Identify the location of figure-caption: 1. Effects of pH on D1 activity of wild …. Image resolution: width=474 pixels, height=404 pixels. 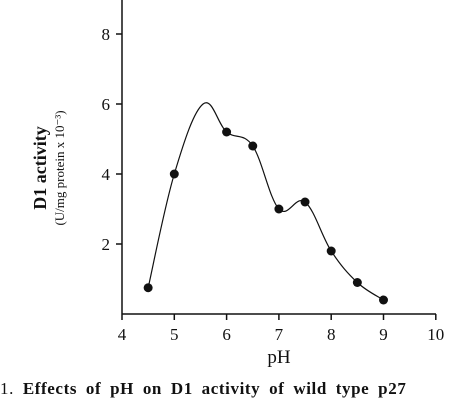
(237, 391).